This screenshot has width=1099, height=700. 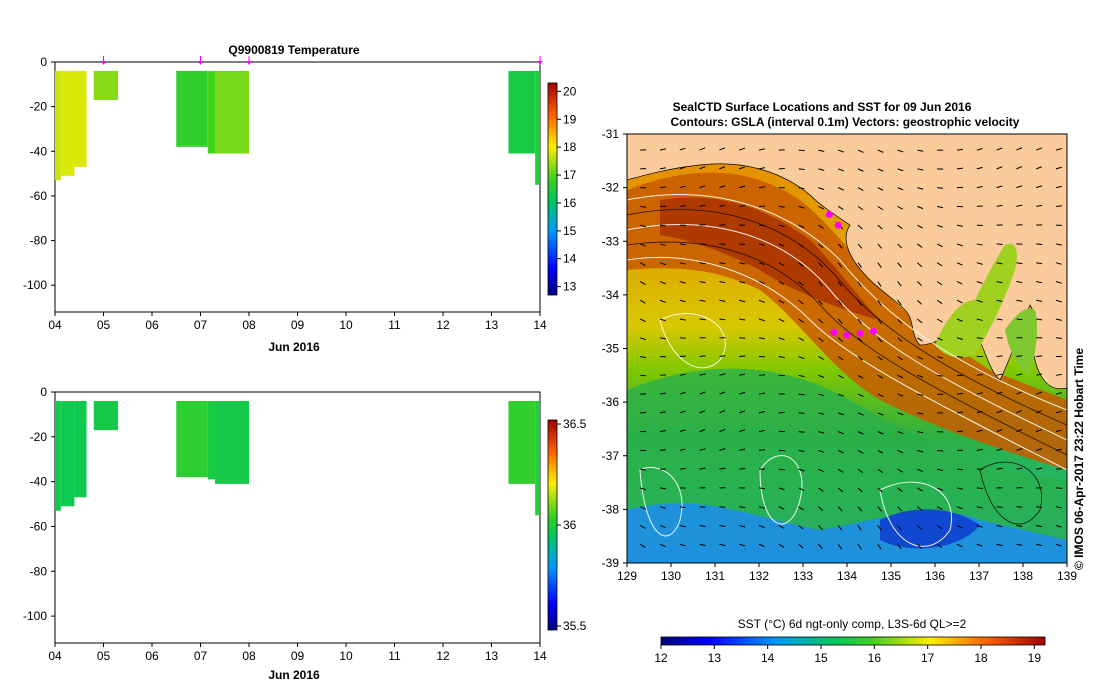 What do you see at coordinates (152, 325) in the screenshot?
I see `x-tick-label: 06` at bounding box center [152, 325].